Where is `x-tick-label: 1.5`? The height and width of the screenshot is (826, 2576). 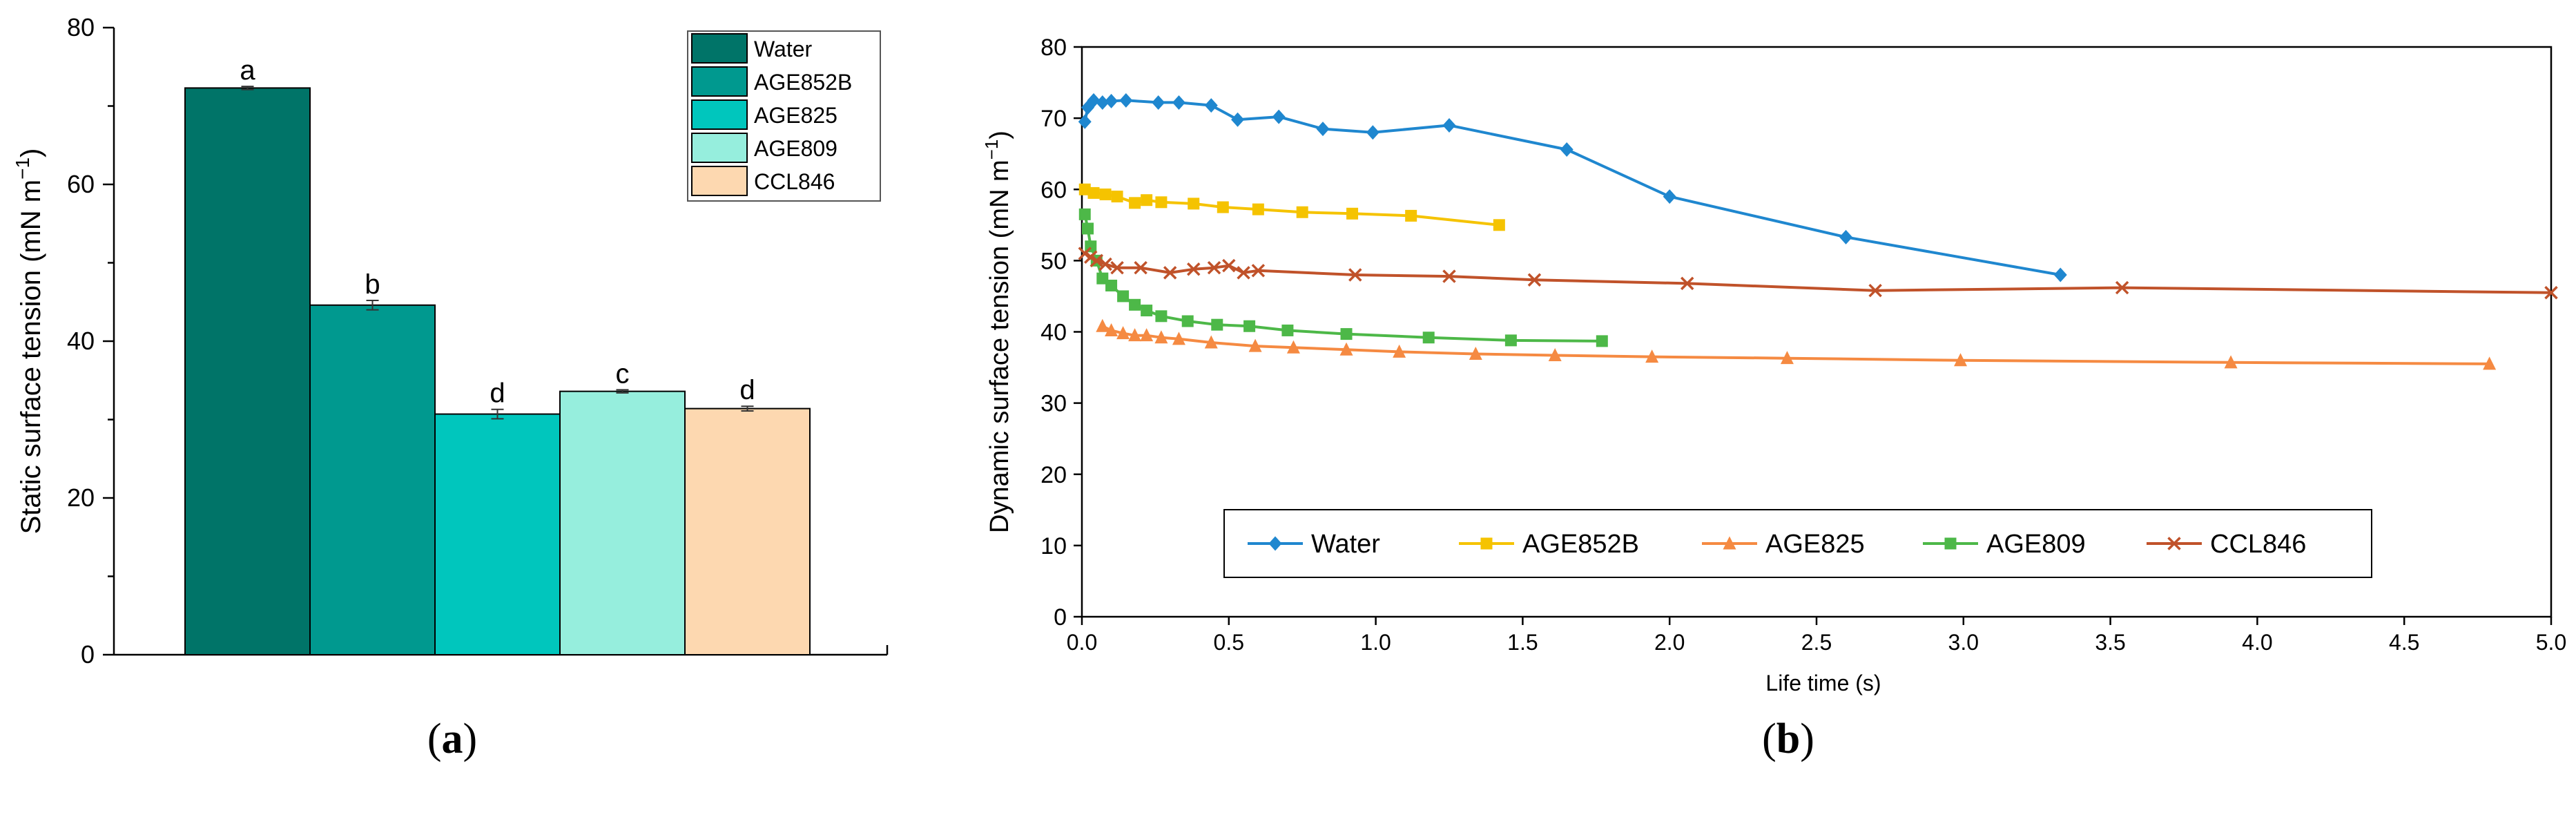 x-tick-label: 1.5 is located at coordinates (1523, 642).